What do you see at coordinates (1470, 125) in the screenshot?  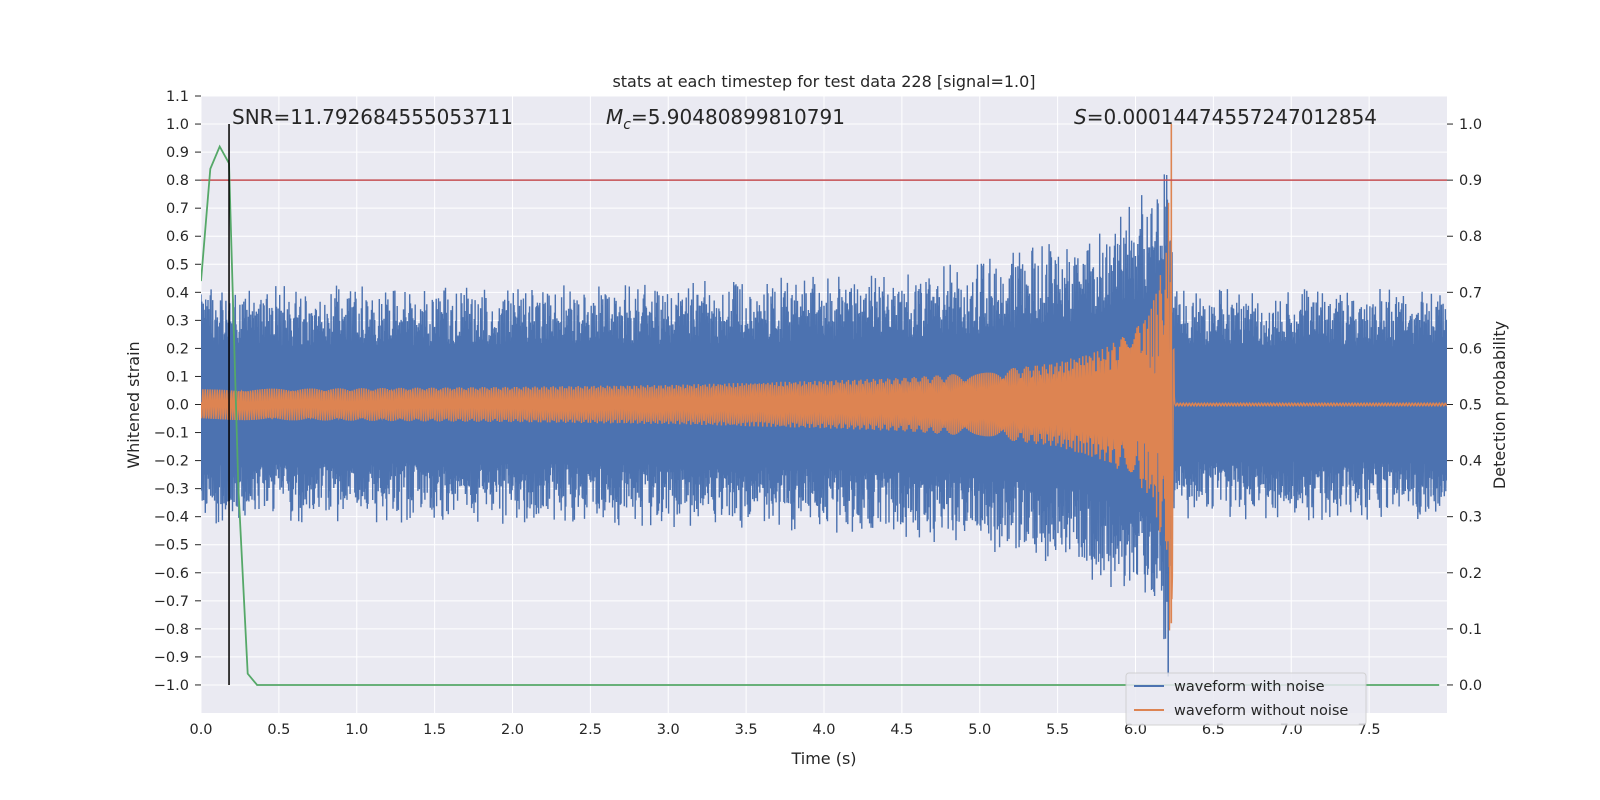 I see `y-right-tick-label: 1.0` at bounding box center [1470, 125].